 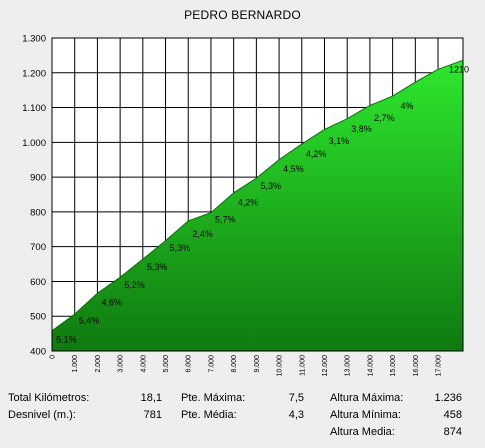 I want to click on x-tick-label: 0, so click(x=53, y=357).